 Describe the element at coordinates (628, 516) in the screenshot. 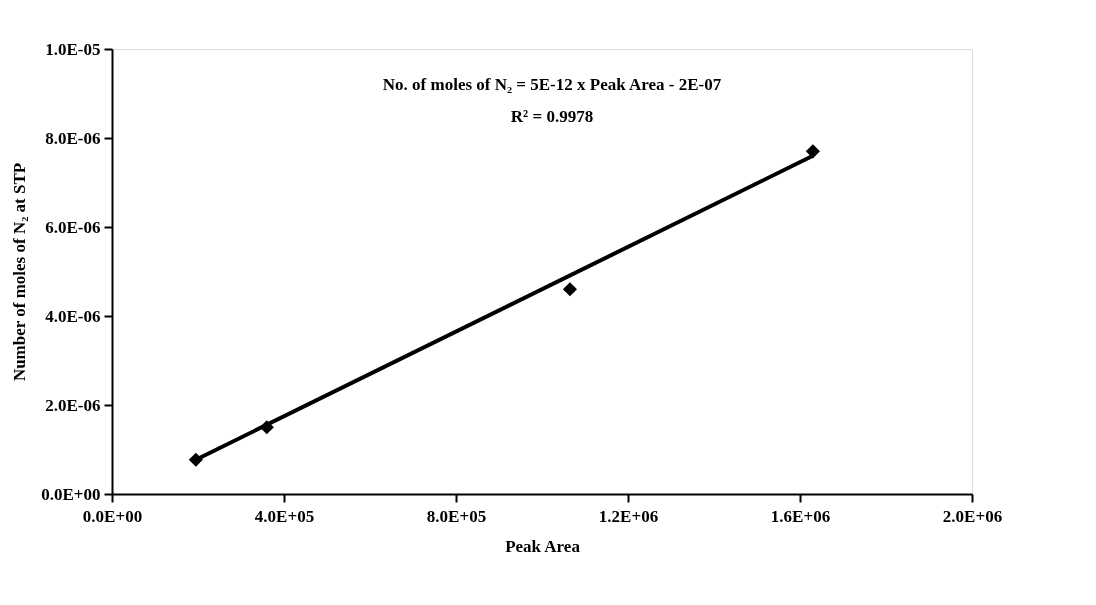

I see `x-tick-label: 1.2E+06` at that location.